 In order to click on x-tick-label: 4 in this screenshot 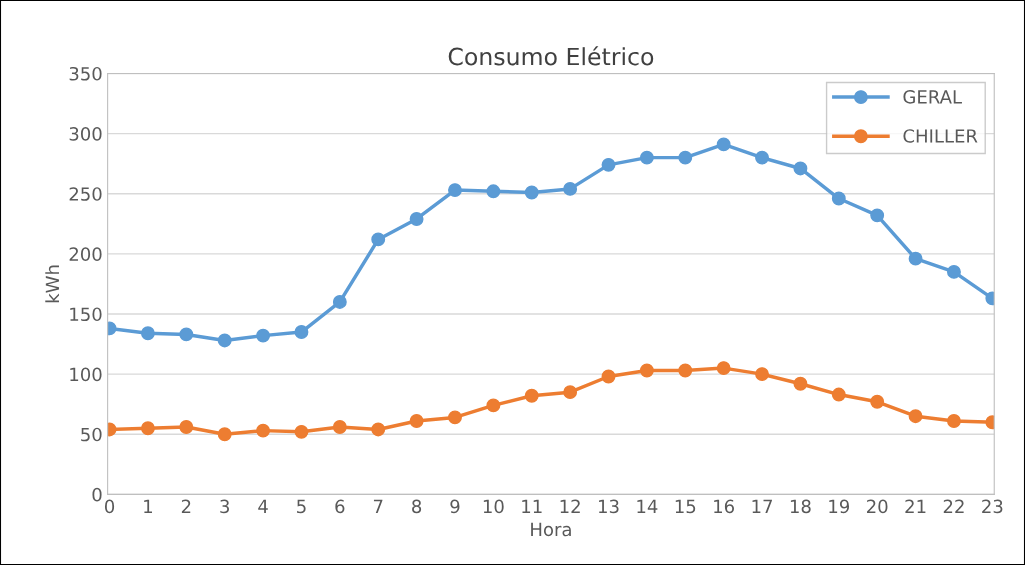, I will do `click(263, 506)`.